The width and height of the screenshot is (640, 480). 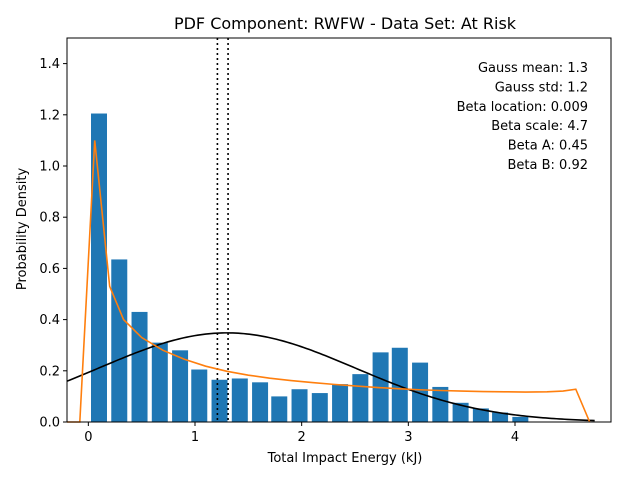 What do you see at coordinates (539, 126) in the screenshot?
I see `annotation-text: Beta scale: 4.7` at bounding box center [539, 126].